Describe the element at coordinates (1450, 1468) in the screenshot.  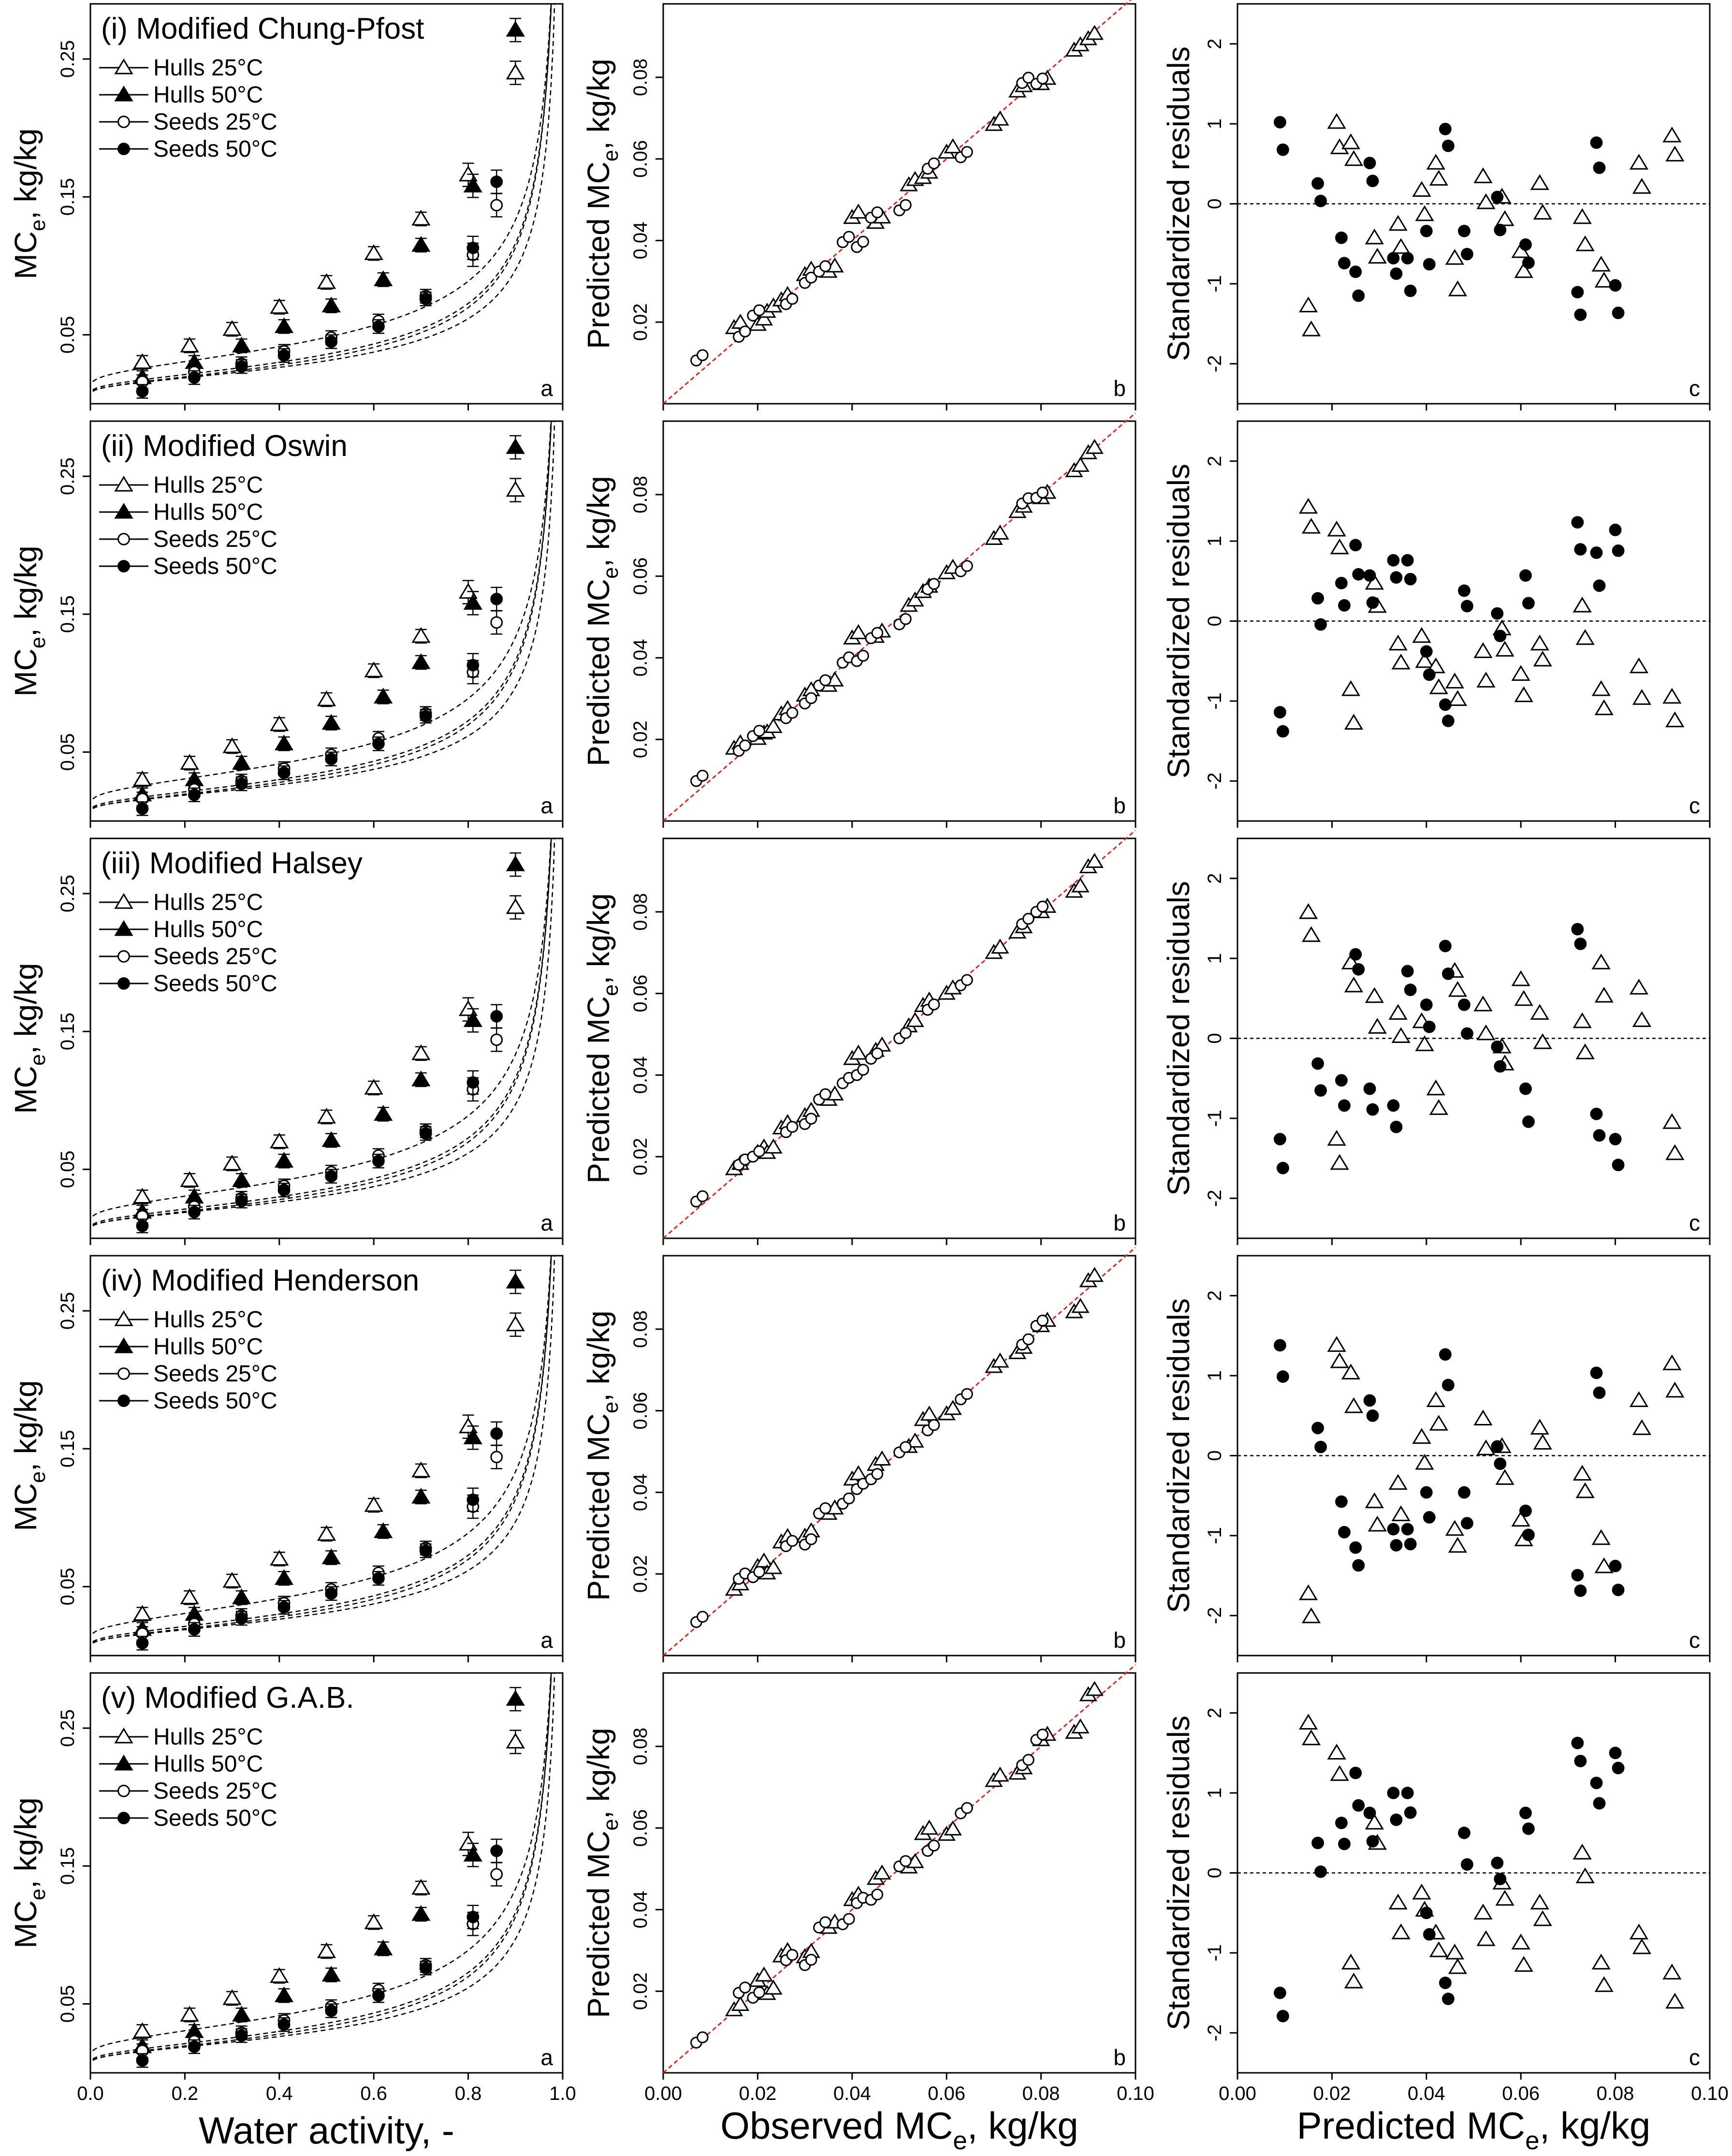
I see `series-seeds` at that location.